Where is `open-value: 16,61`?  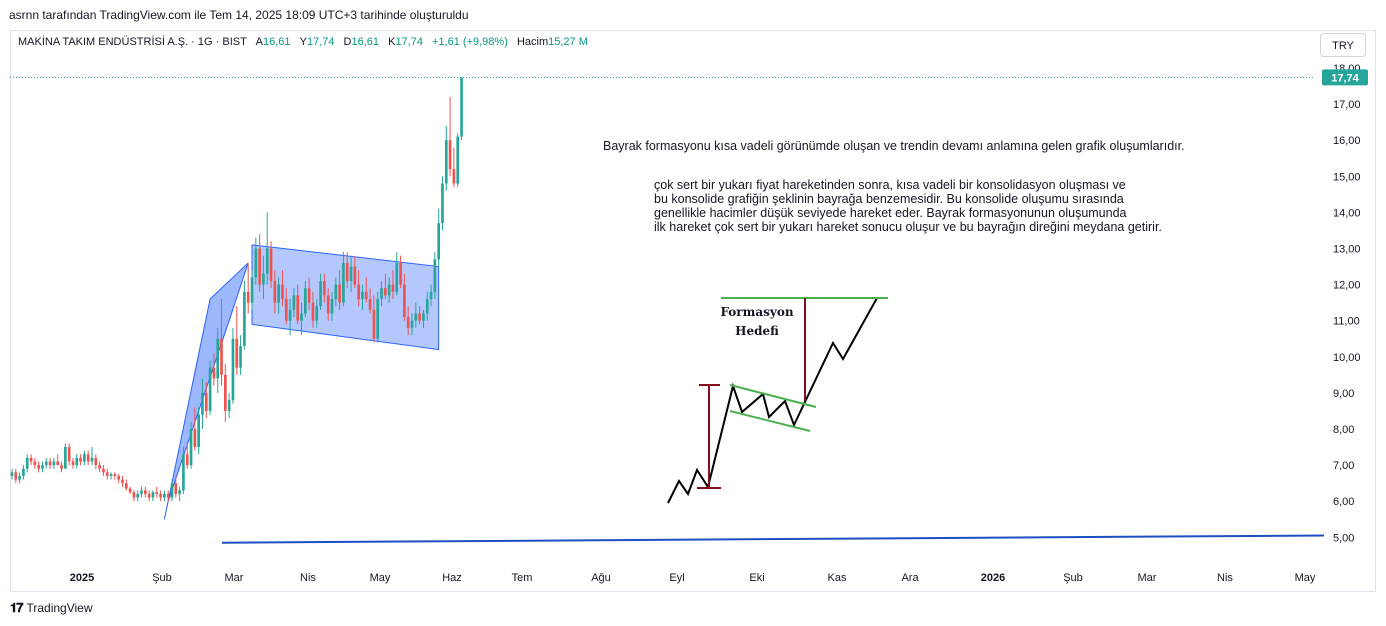 open-value: 16,61 is located at coordinates (277, 42).